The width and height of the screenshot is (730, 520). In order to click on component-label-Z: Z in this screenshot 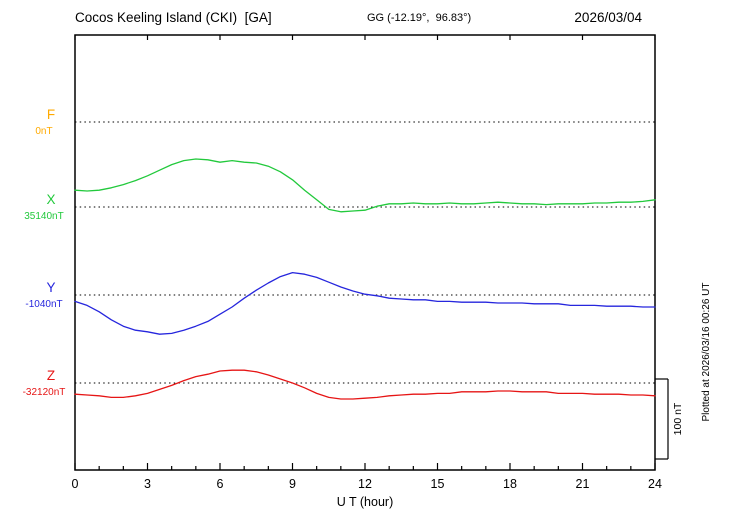, I will do `click(51, 375)`.